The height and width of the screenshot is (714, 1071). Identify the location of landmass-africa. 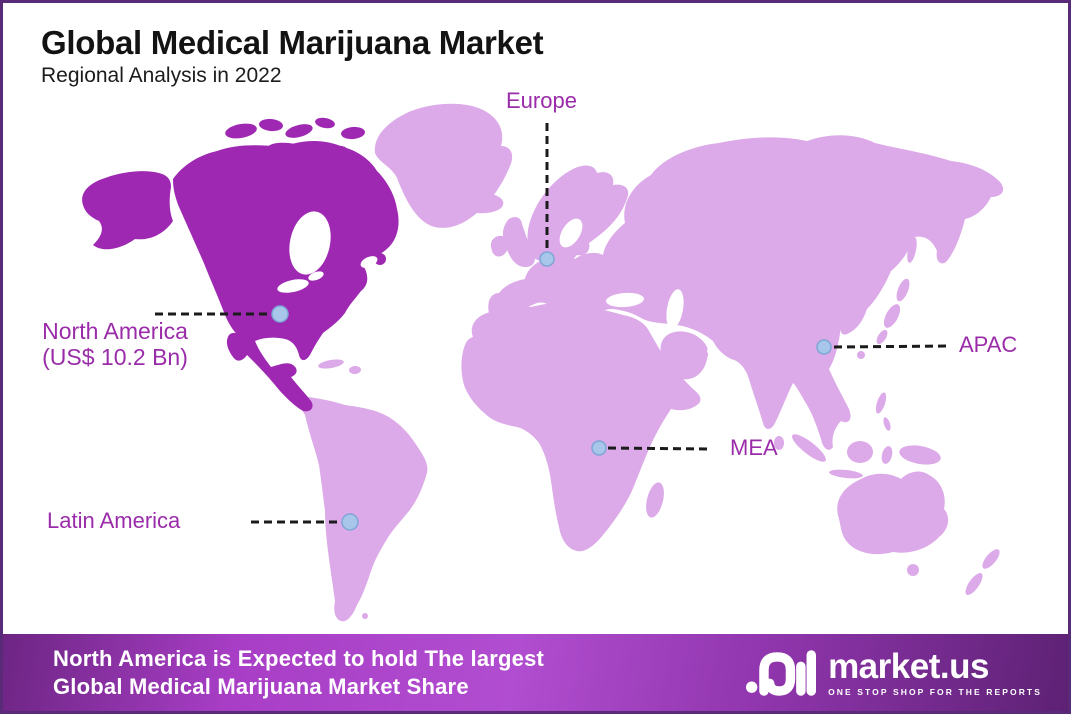
(581, 427).